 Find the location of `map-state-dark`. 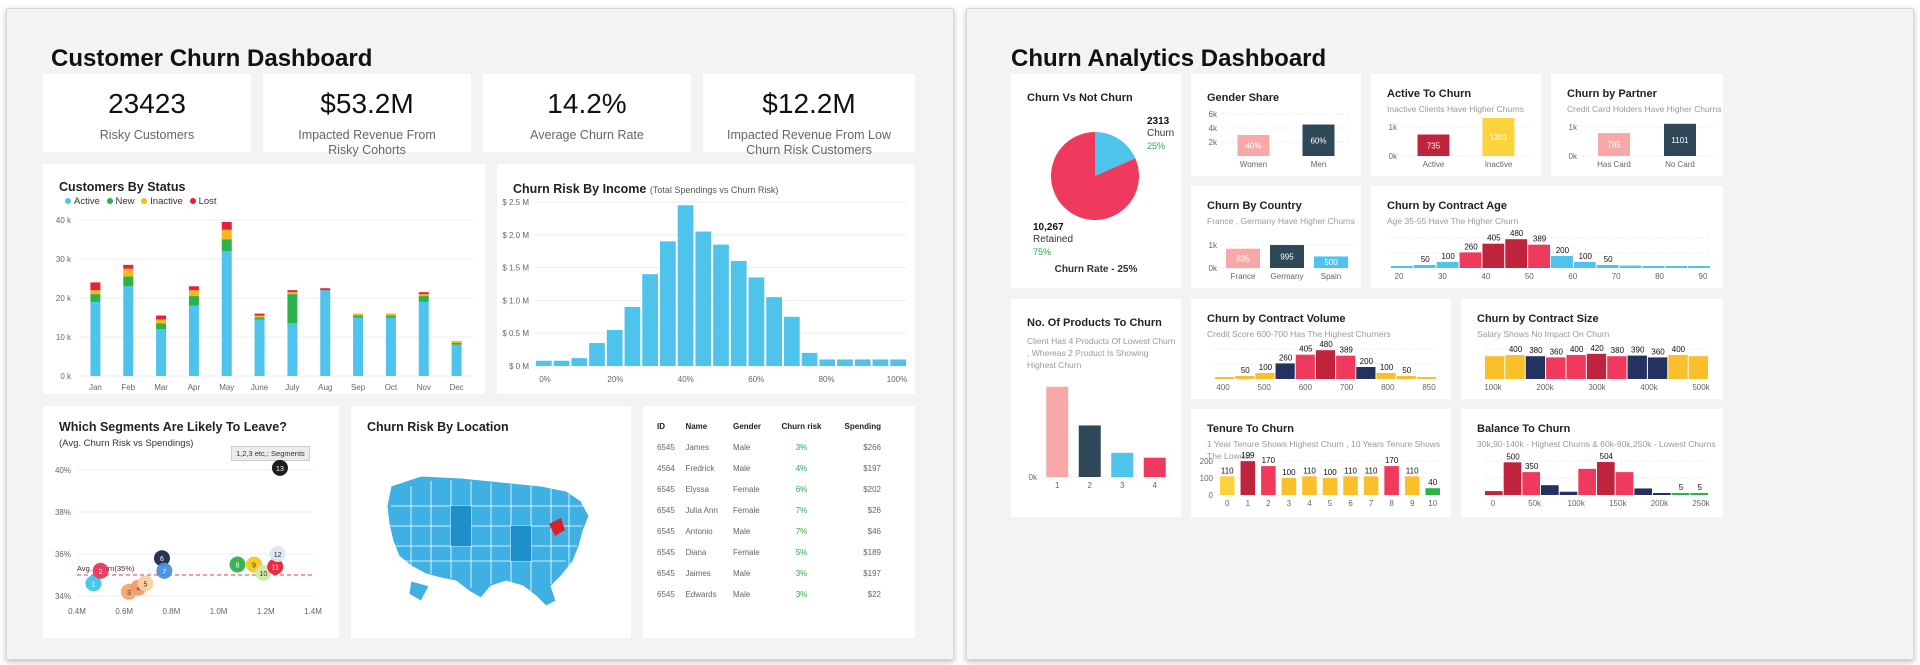

map-state-dark is located at coordinates (521, 543).